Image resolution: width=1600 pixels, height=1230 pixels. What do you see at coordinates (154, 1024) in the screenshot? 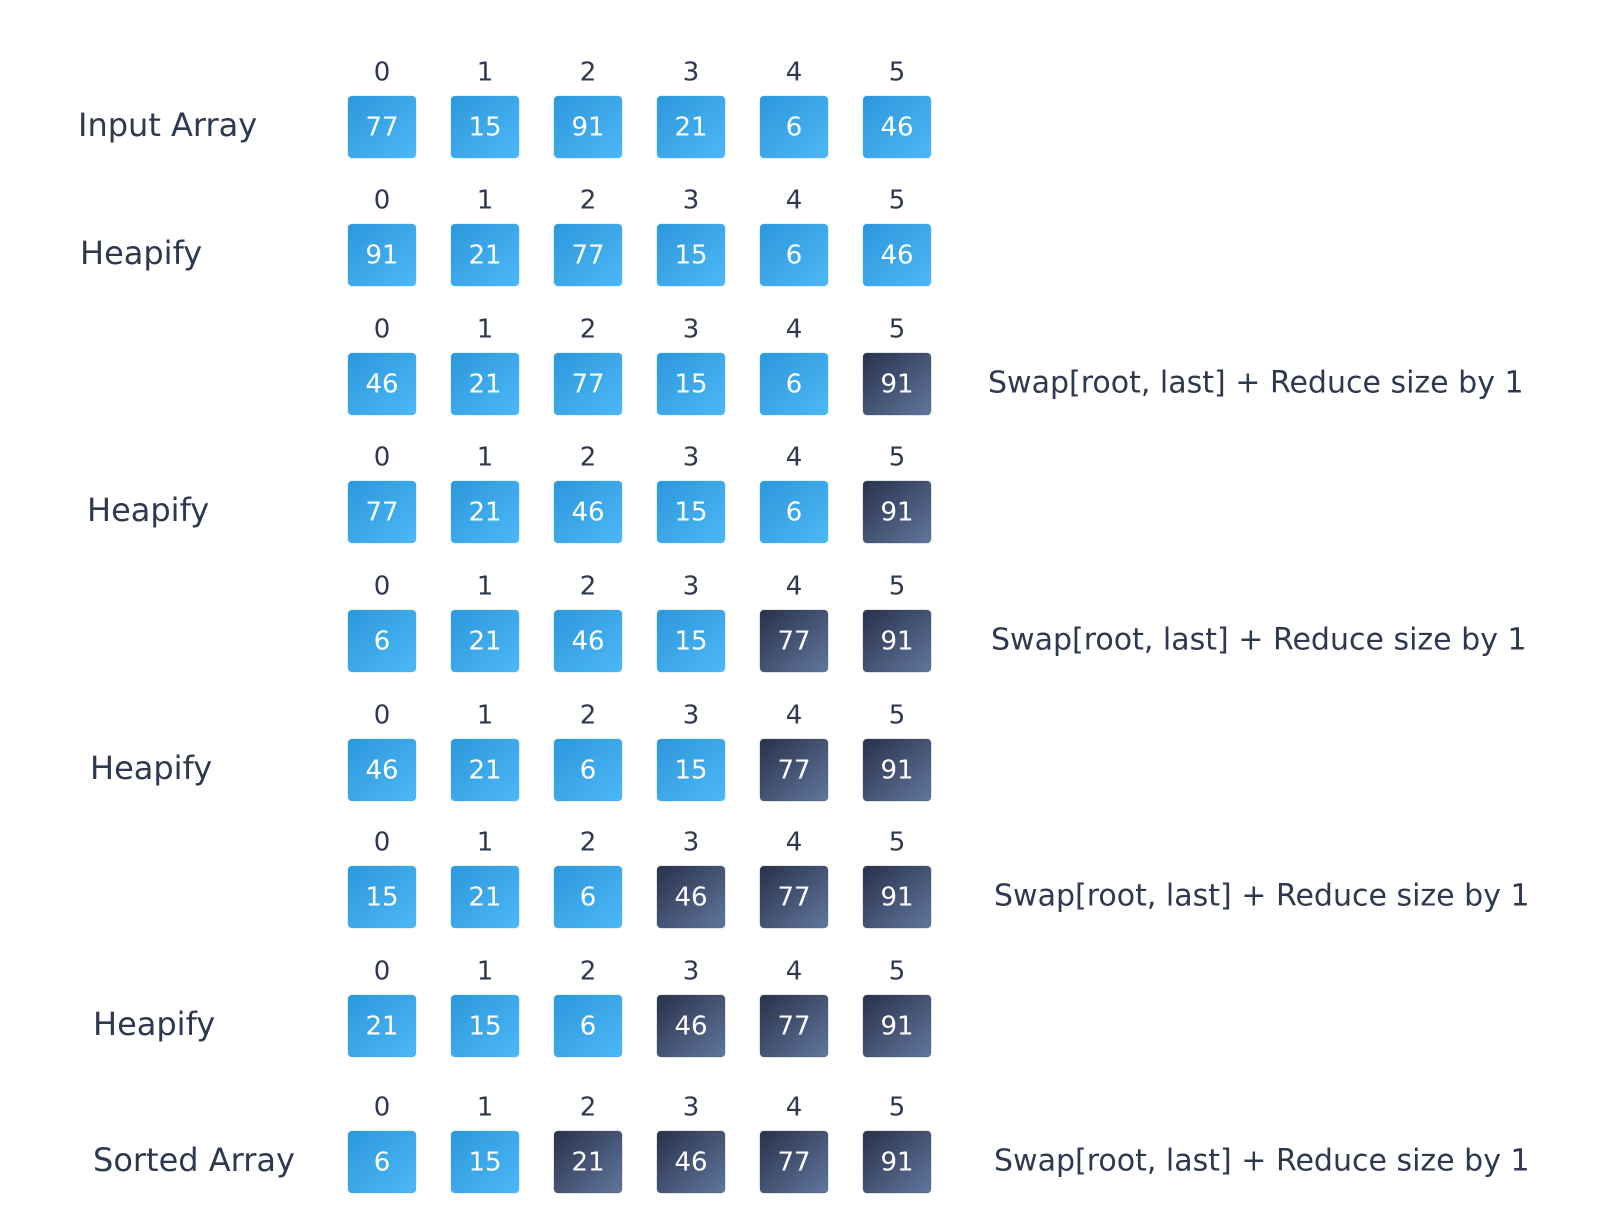
I see `row-label: Heapify` at bounding box center [154, 1024].